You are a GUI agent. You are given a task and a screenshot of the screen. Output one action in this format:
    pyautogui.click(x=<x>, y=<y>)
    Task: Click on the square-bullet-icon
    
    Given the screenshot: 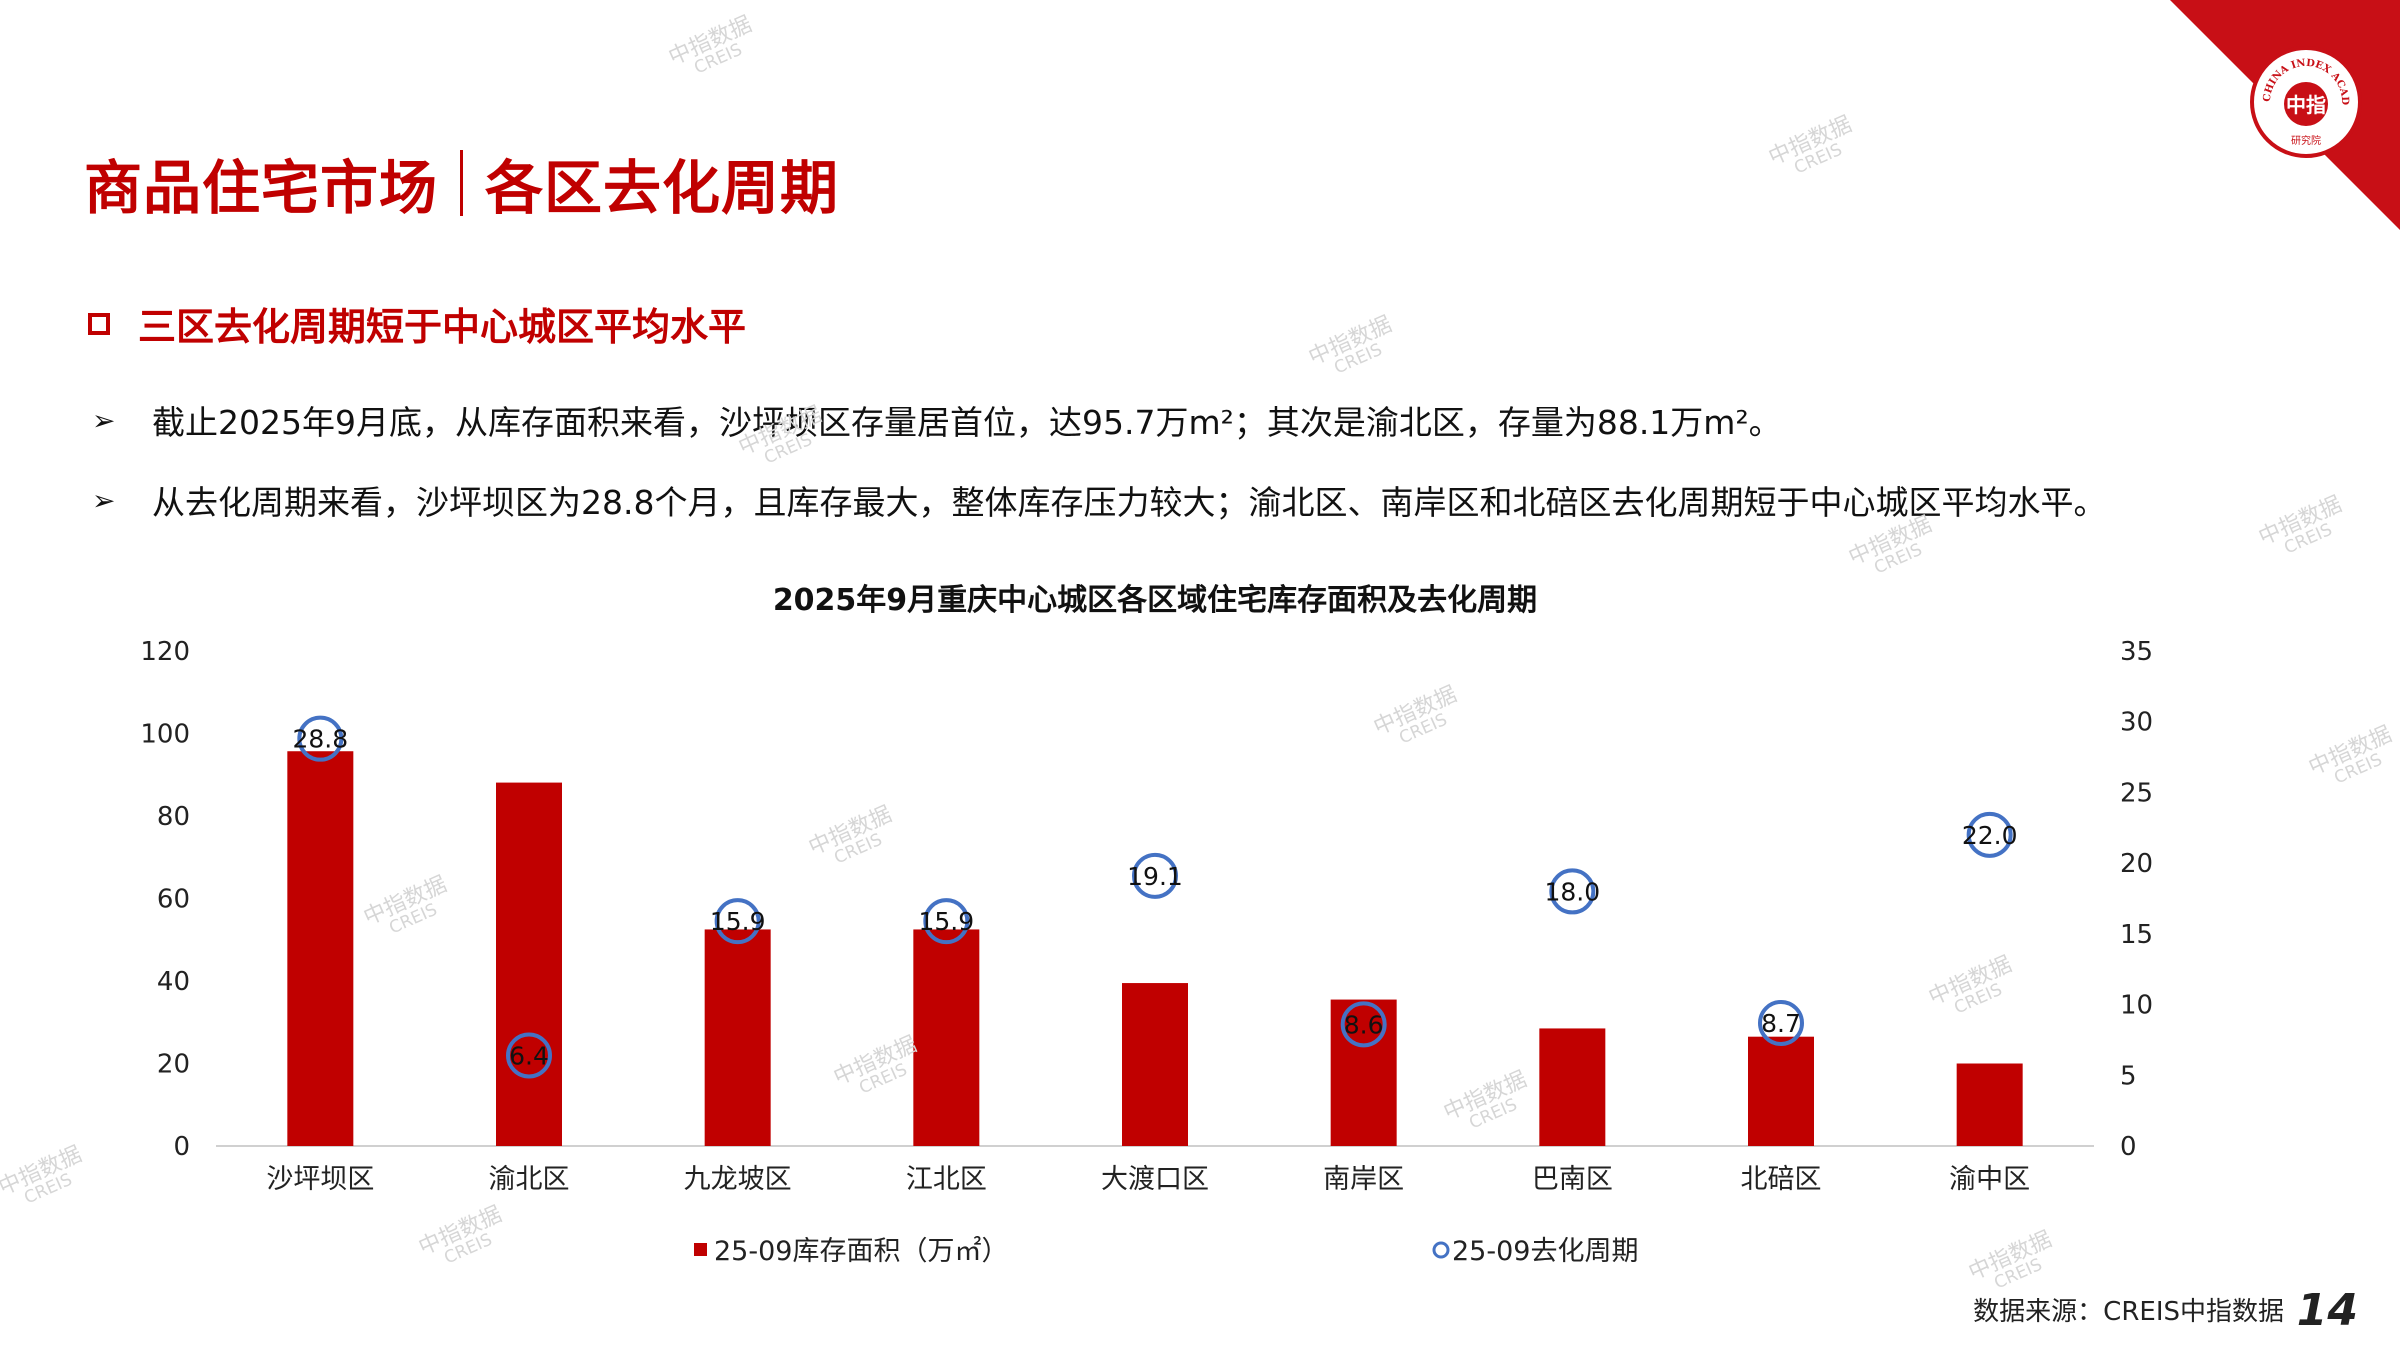 What is the action you would take?
    pyautogui.click(x=99, y=323)
    